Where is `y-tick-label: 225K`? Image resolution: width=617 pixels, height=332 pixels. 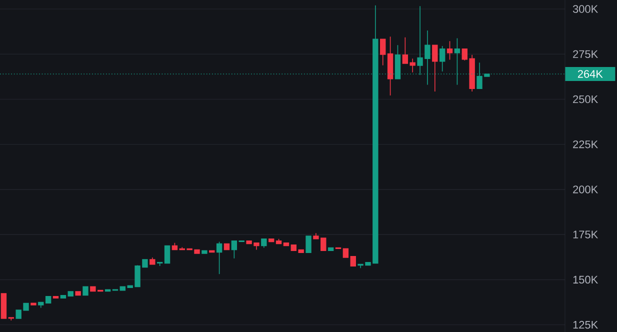 y-tick-label: 225K is located at coordinates (585, 144).